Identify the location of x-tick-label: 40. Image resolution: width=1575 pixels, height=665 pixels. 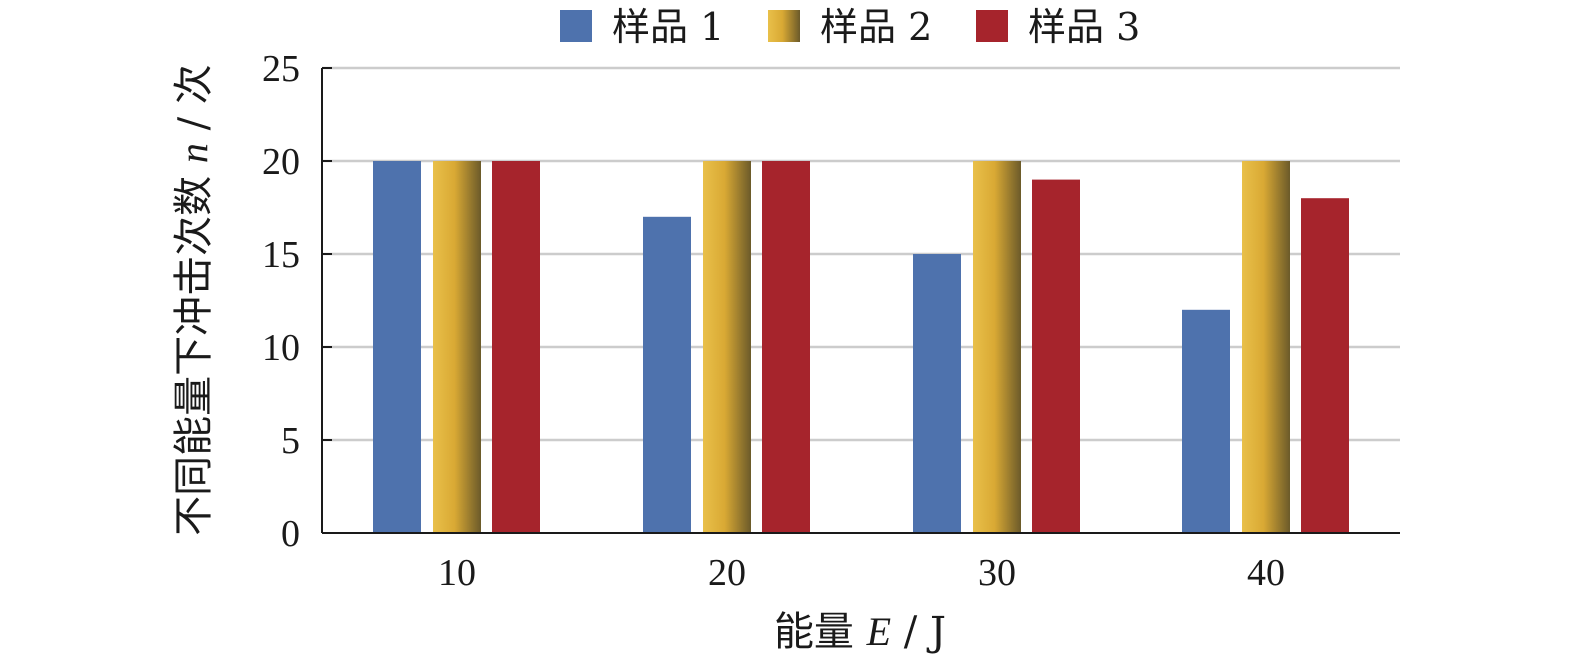
(1266, 573).